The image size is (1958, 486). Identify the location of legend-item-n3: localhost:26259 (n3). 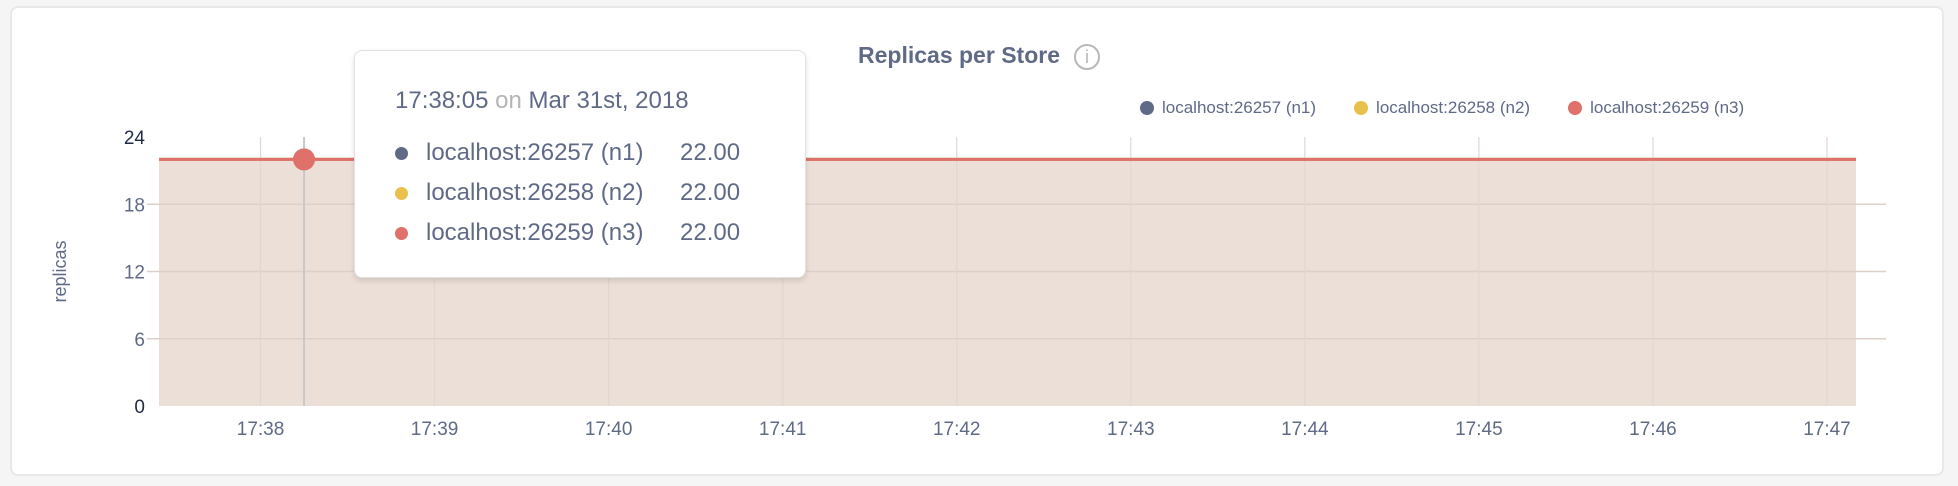
(1656, 108).